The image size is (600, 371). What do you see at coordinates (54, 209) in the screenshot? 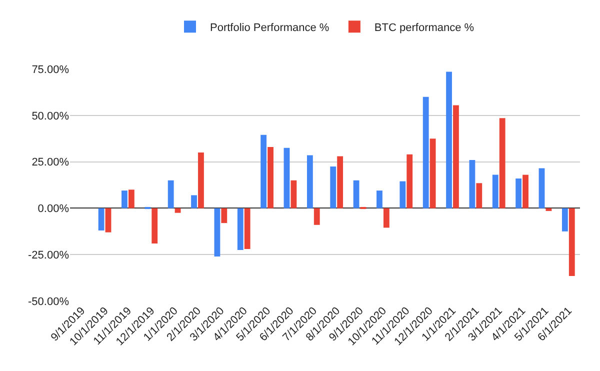
I see `y-tick-label: 0.00%` at bounding box center [54, 209].